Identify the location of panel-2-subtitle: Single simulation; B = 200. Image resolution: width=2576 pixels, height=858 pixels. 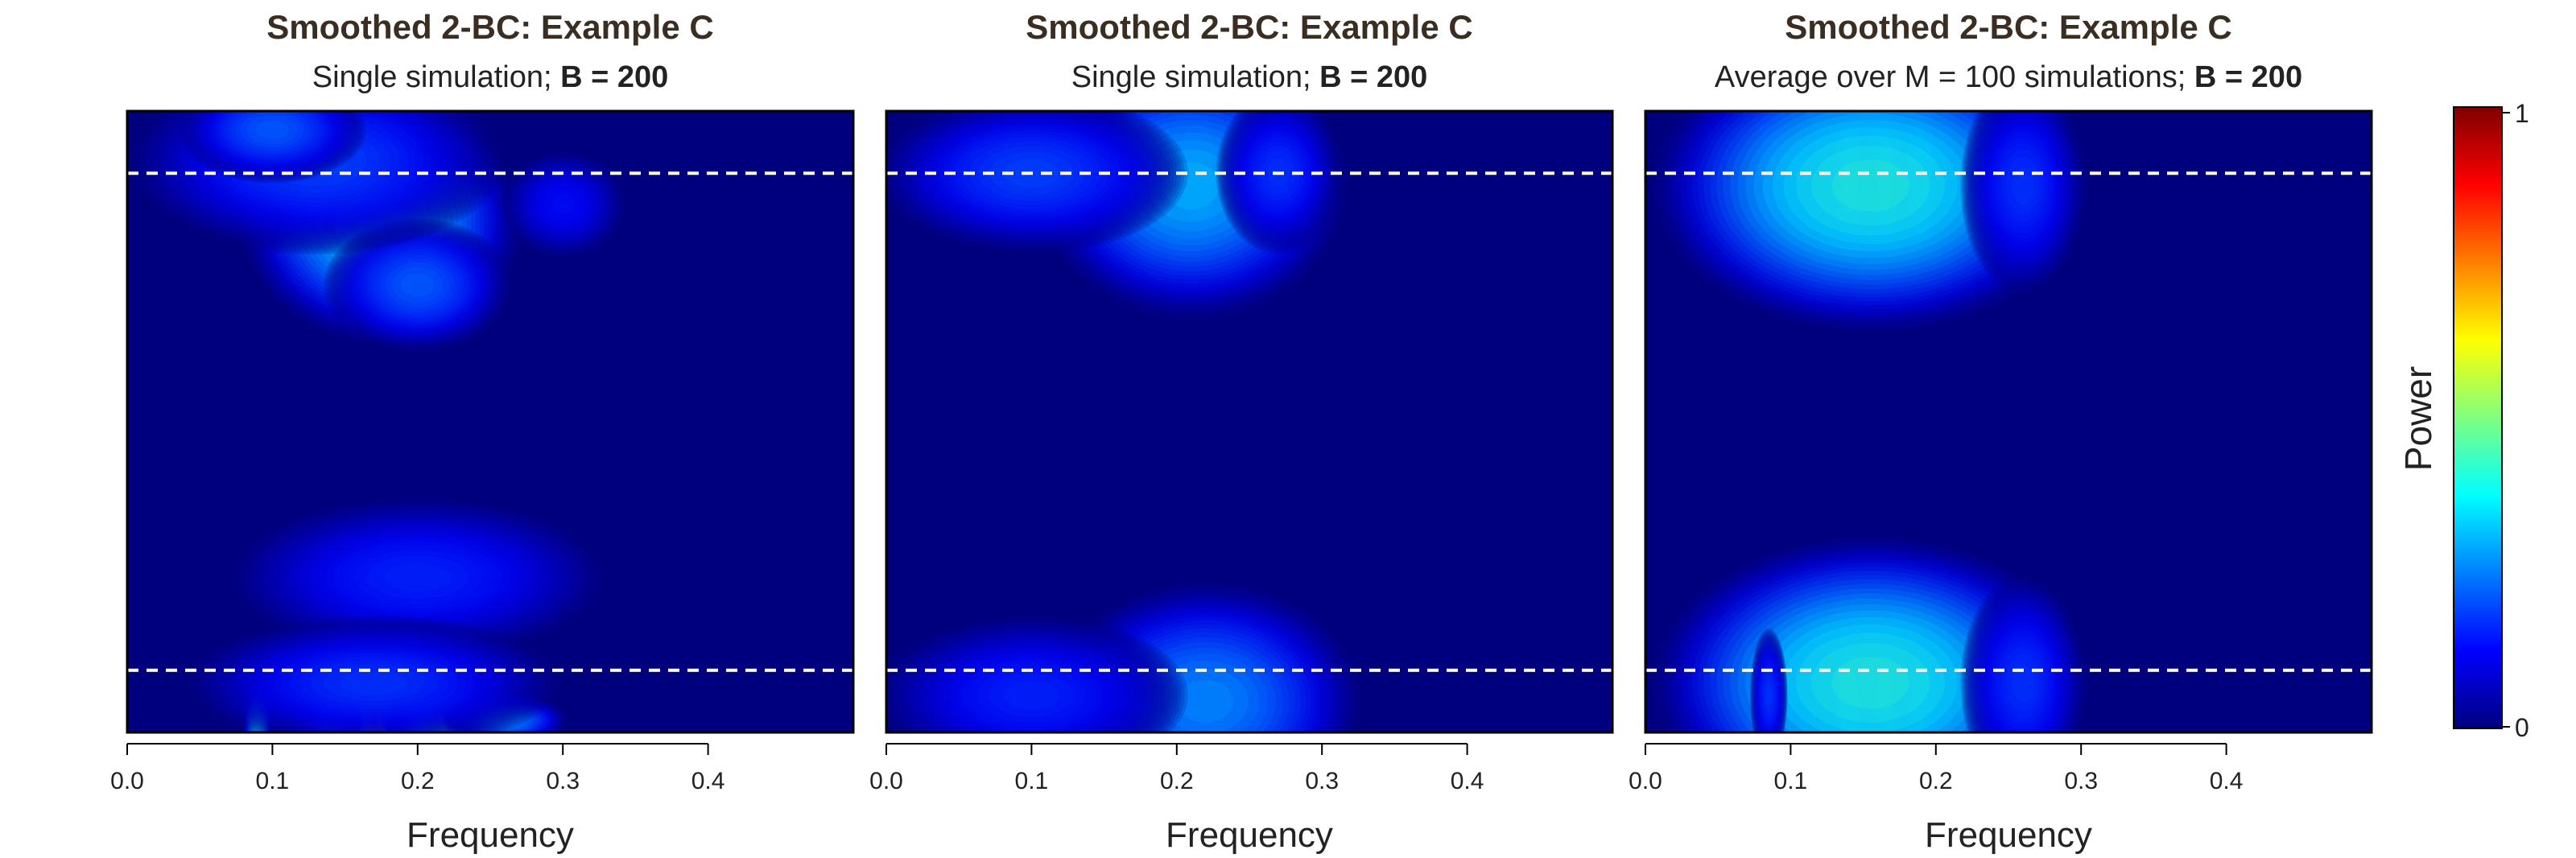
(1249, 77).